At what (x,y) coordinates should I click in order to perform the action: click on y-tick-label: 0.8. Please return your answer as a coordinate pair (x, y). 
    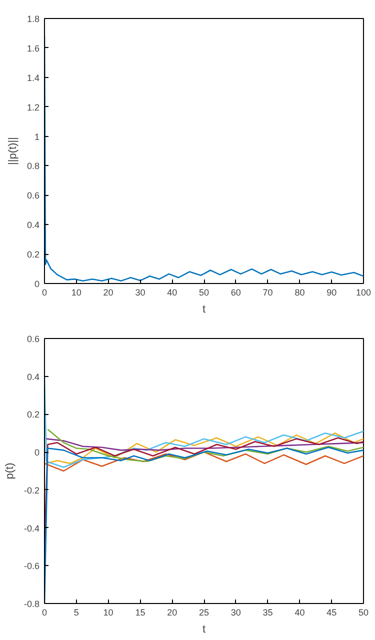
    Looking at the image, I should click on (33, 166).